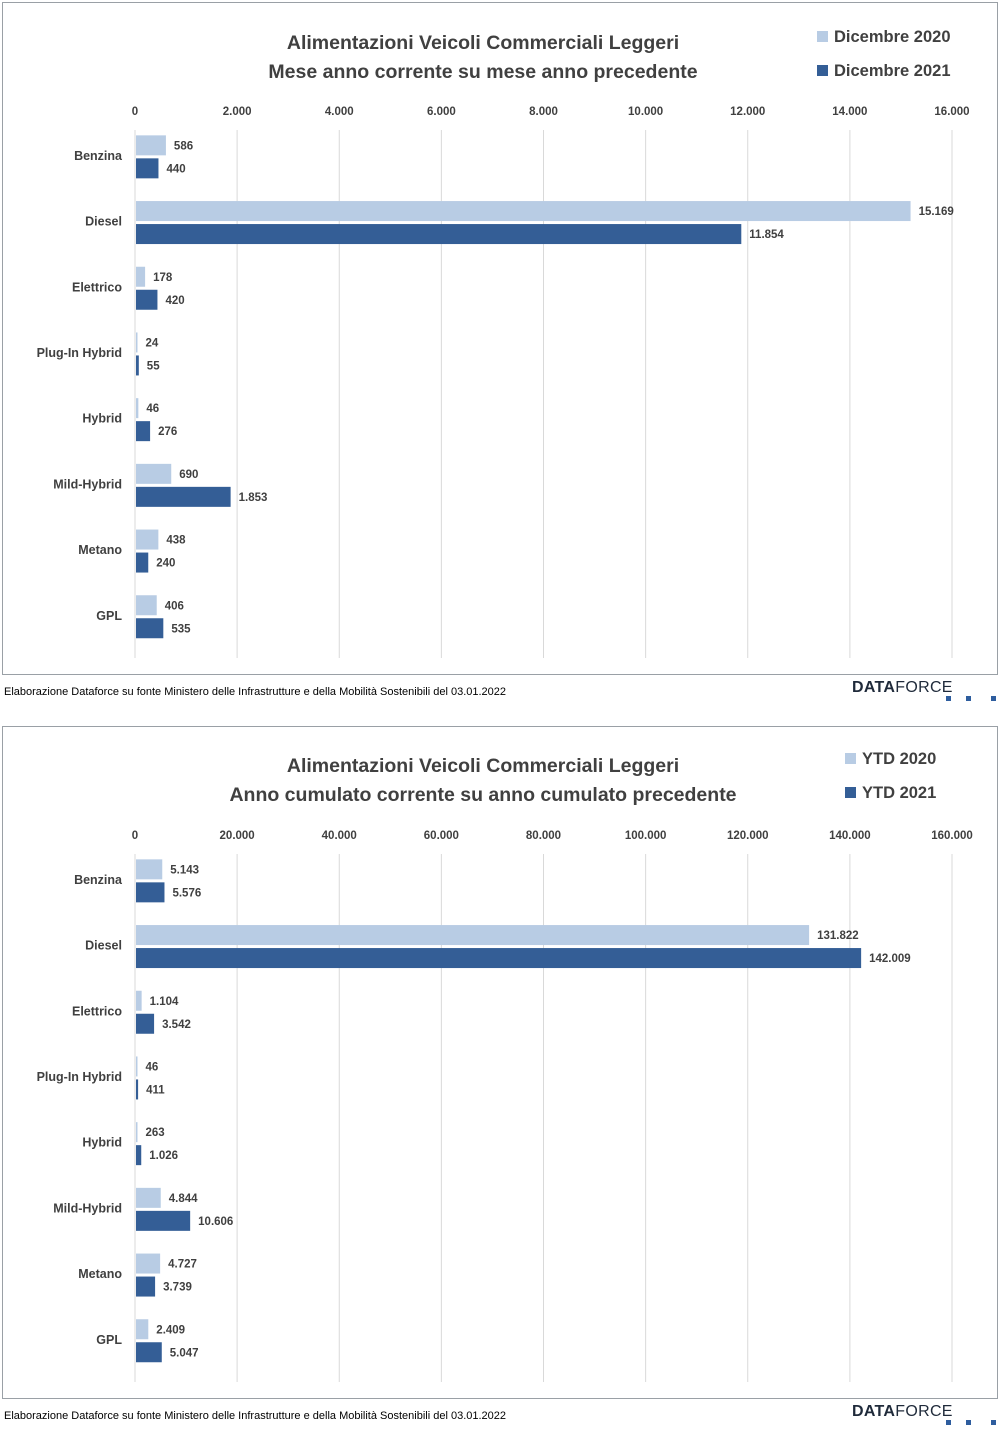 Image resolution: width=1001 pixels, height=1429 pixels. Describe the element at coordinates (183, 1199) in the screenshot. I see `data-label: 4.844` at that location.